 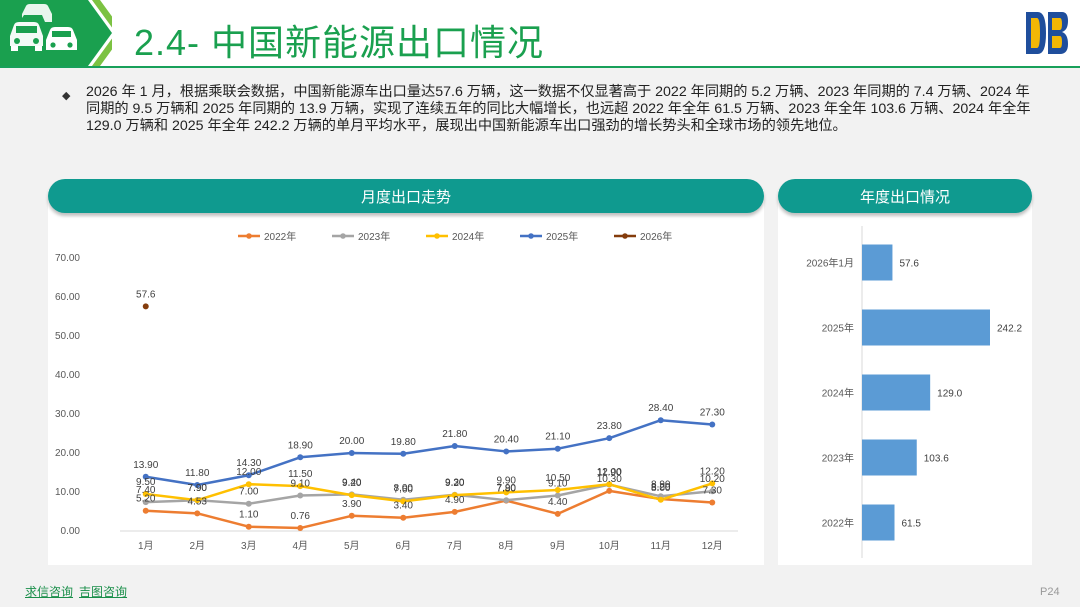 I want to click on data-label: 10.20, so click(x=712, y=479).